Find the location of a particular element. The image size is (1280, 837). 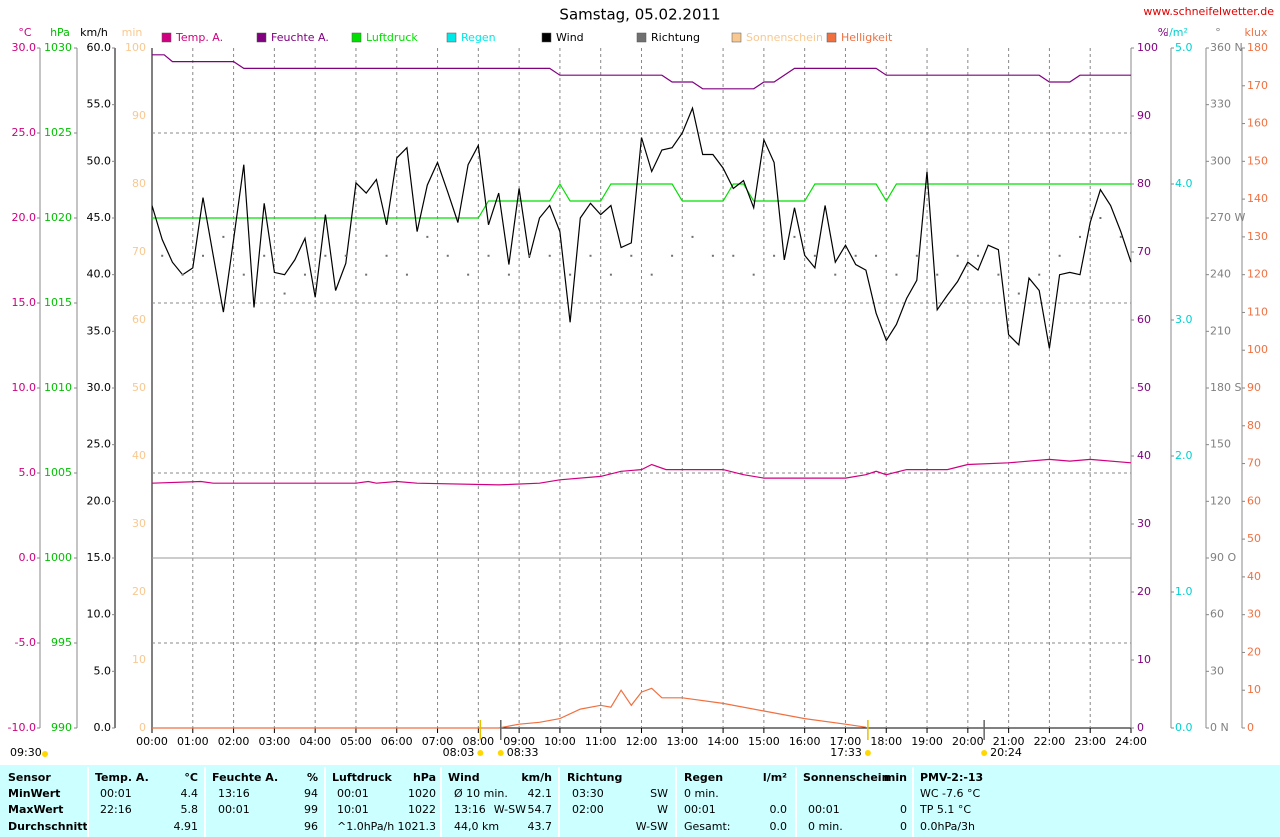

x-tick-label: 16:00 is located at coordinates (805, 741).